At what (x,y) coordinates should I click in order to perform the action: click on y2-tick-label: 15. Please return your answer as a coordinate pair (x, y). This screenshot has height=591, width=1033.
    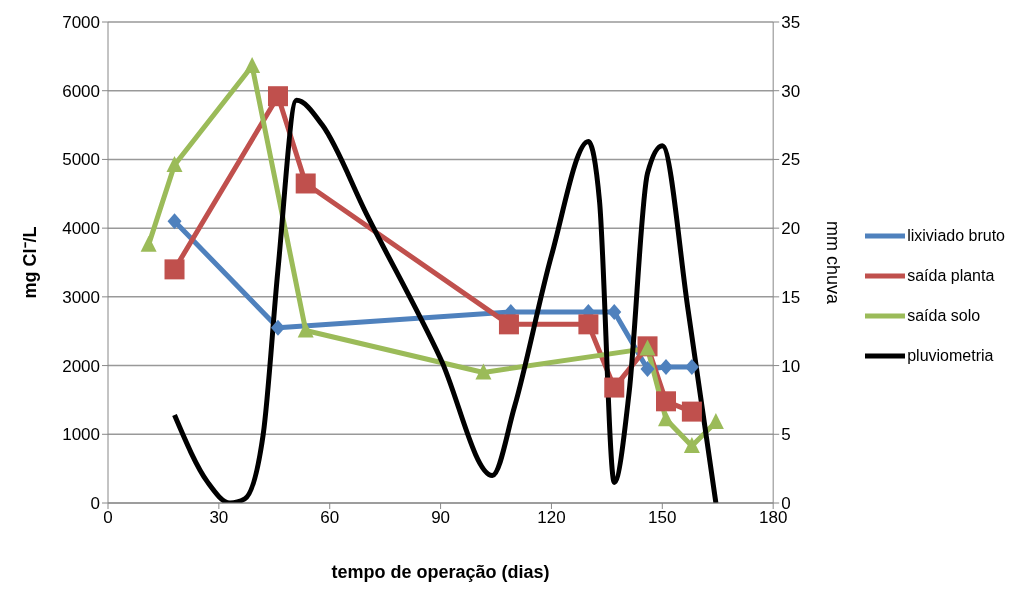
    Looking at the image, I should click on (791, 297).